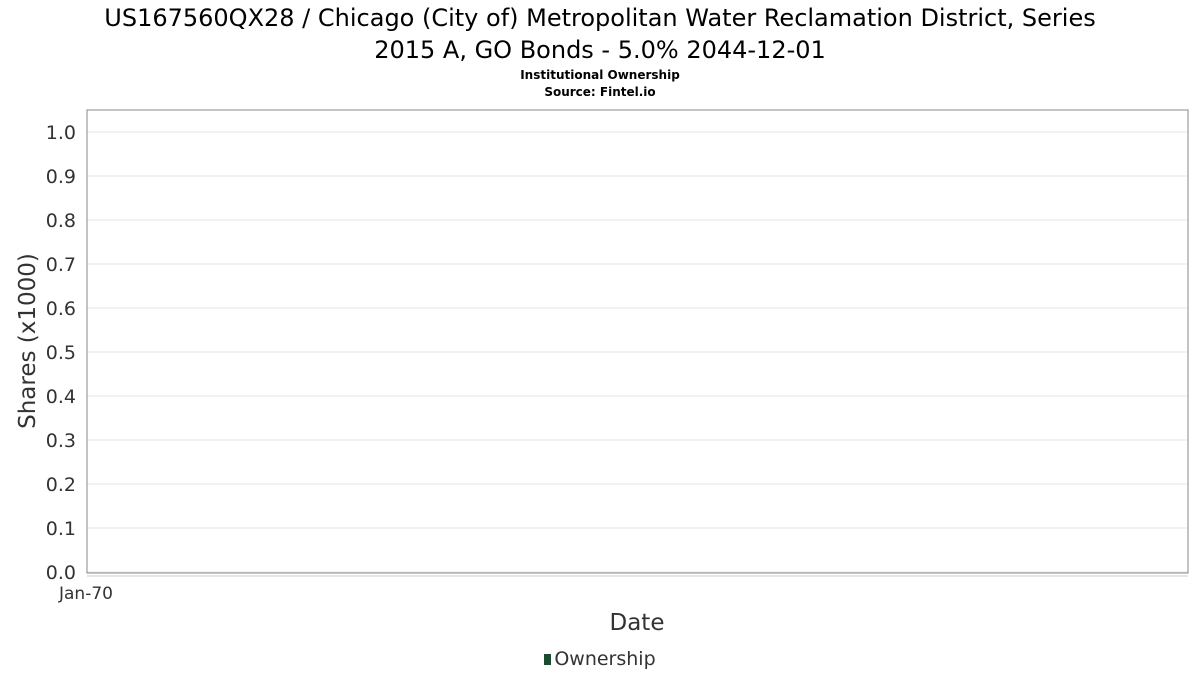  What do you see at coordinates (600, 50) in the screenshot?
I see `chart-title-line2: 2015 A, GO Bonds - 5.0% 2044-12-01` at bounding box center [600, 50].